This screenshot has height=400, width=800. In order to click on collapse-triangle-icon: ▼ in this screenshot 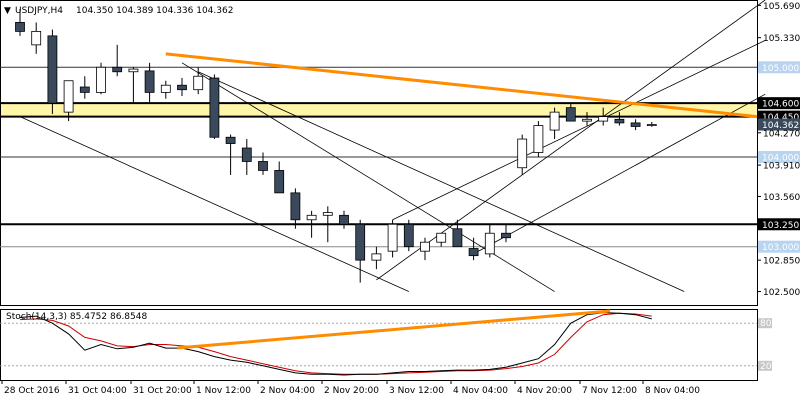, I will do `click(7, 11)`.